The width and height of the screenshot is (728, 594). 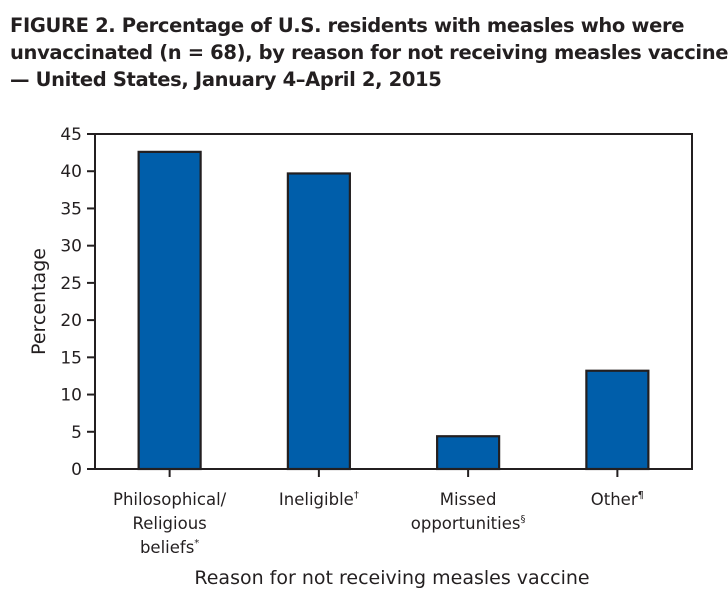 What do you see at coordinates (468, 511) in the screenshot?
I see `x-tick-label-2: Missed opportunities§` at bounding box center [468, 511].